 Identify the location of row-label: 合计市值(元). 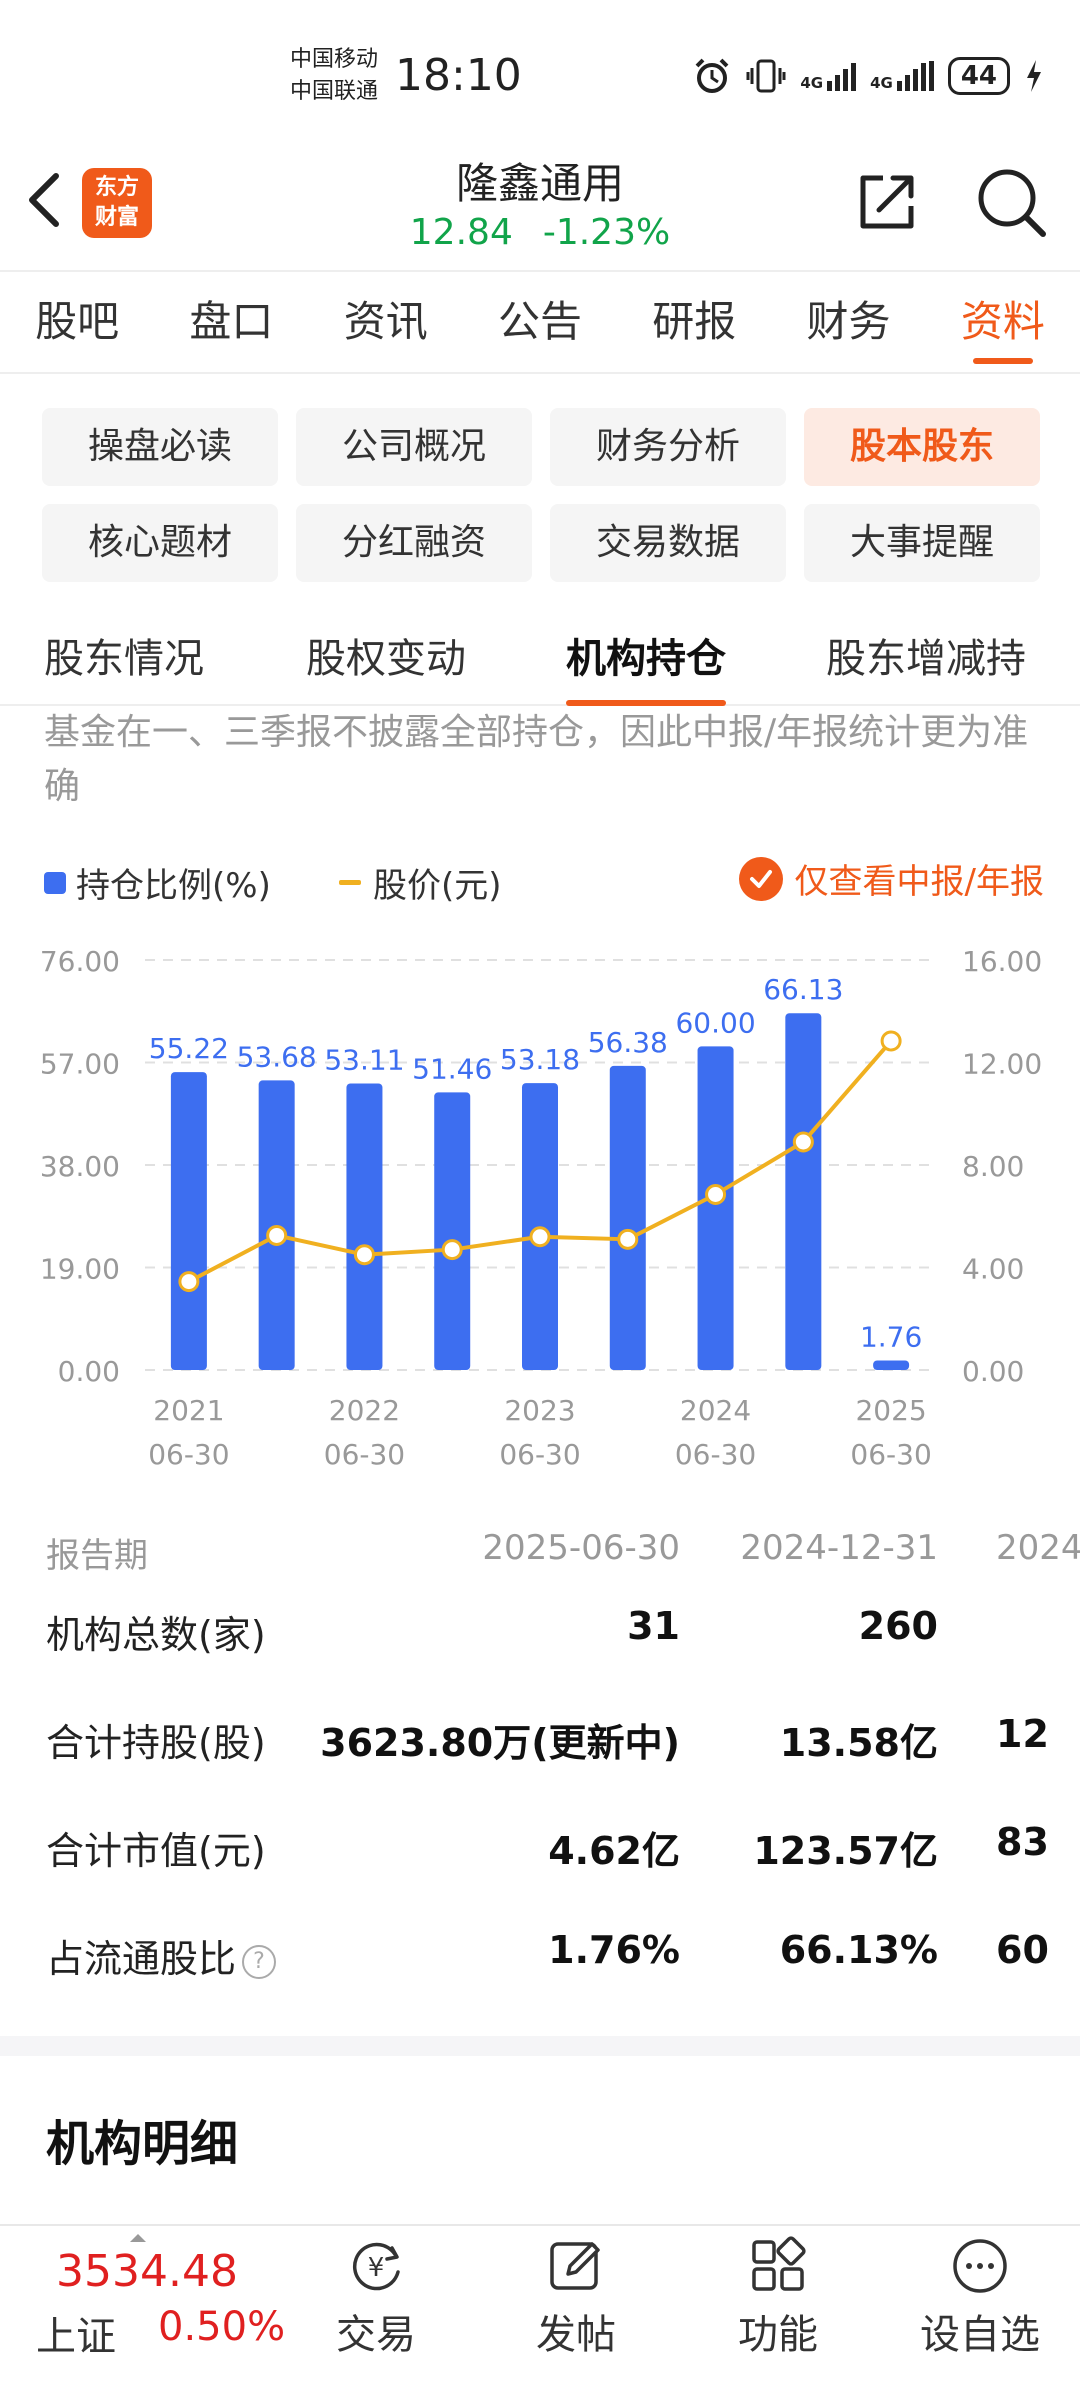
(156, 1851).